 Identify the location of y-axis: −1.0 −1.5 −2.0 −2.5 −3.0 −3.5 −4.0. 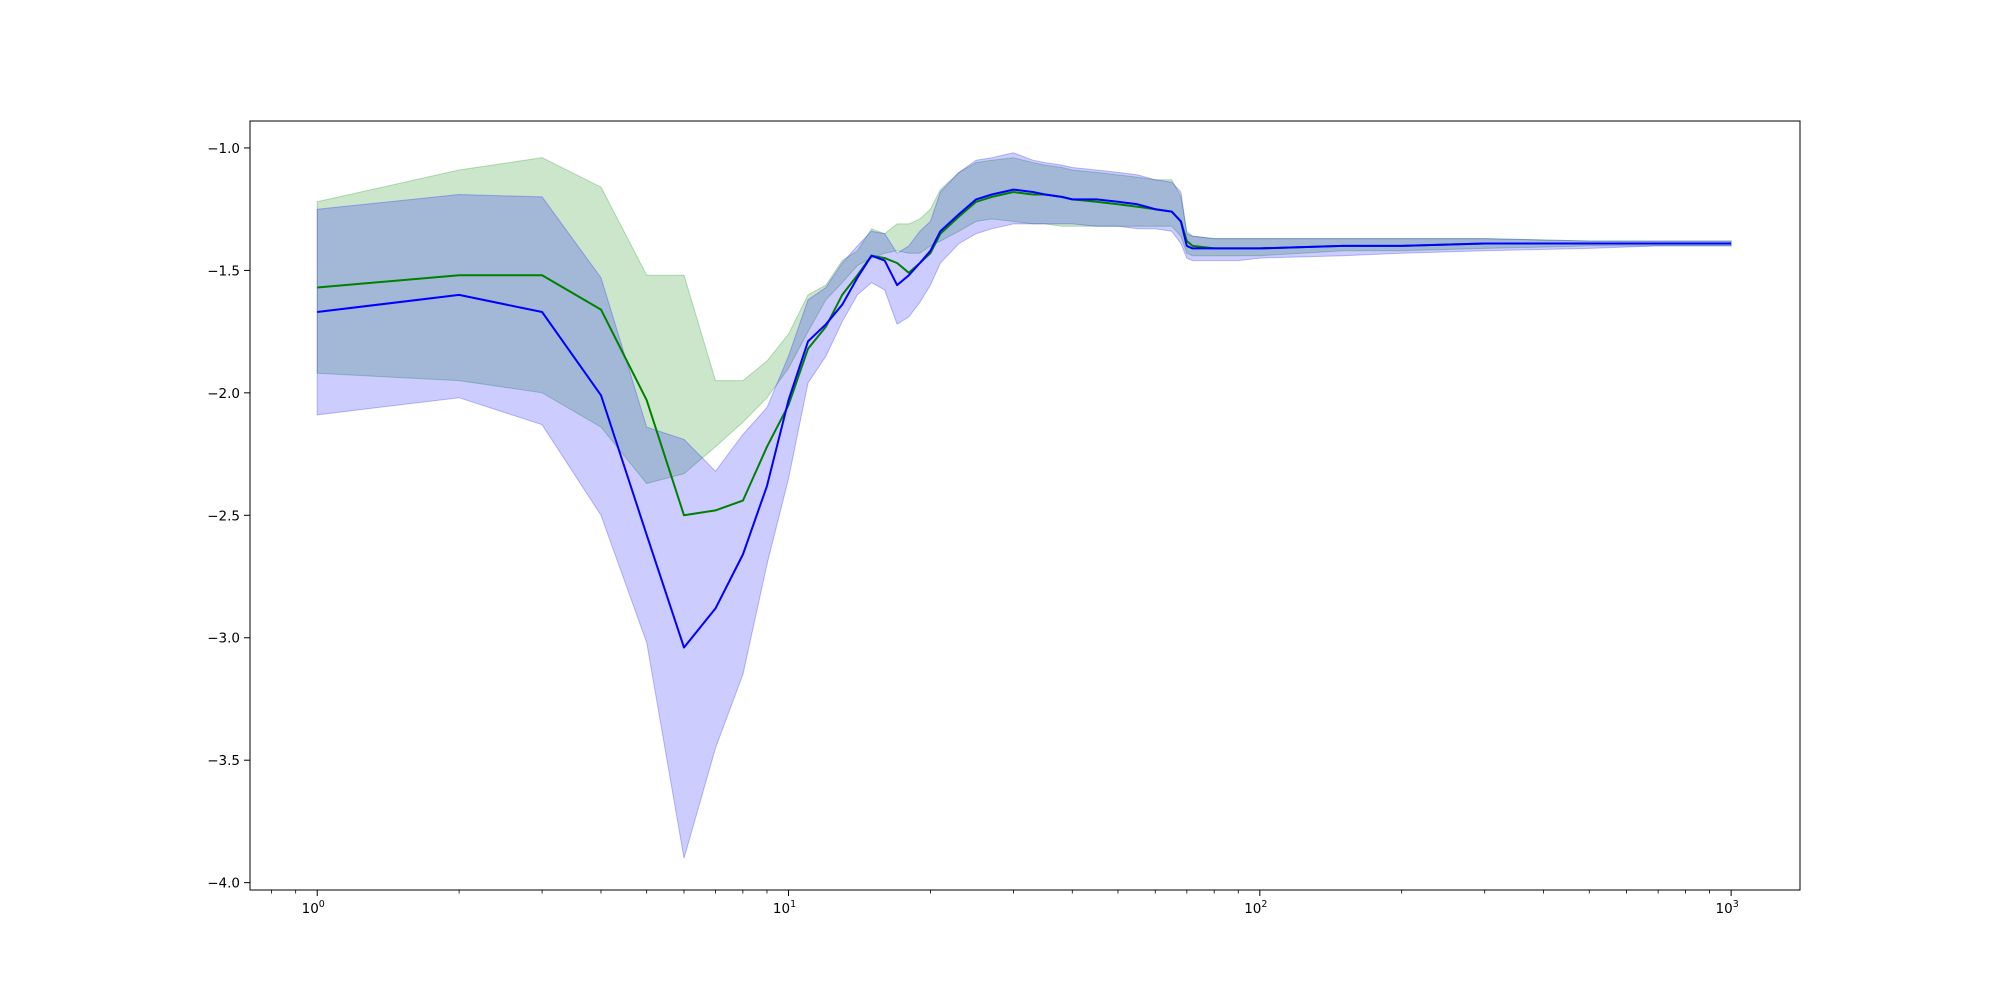
(228, 516).